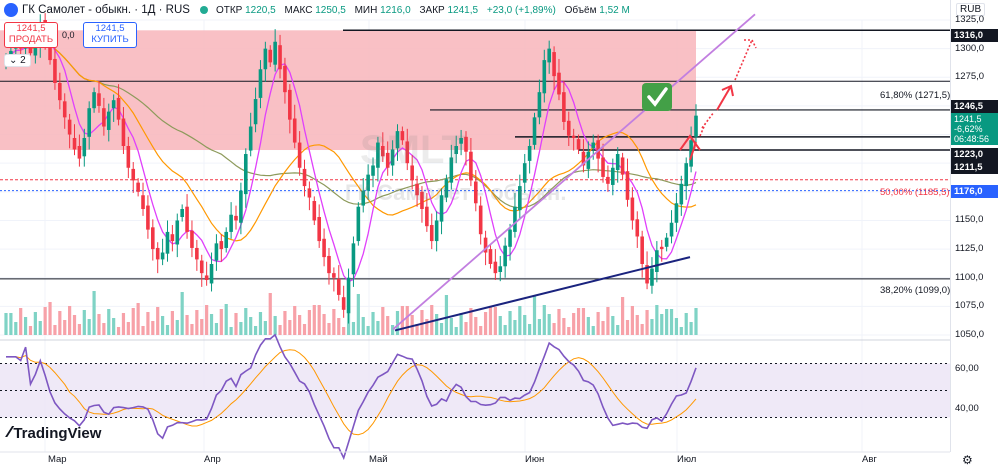 Image resolution: width=1000 pixels, height=467 pixels. What do you see at coordinates (212, 459) in the screenshot?
I see `time-label-apr: Апр` at bounding box center [212, 459].